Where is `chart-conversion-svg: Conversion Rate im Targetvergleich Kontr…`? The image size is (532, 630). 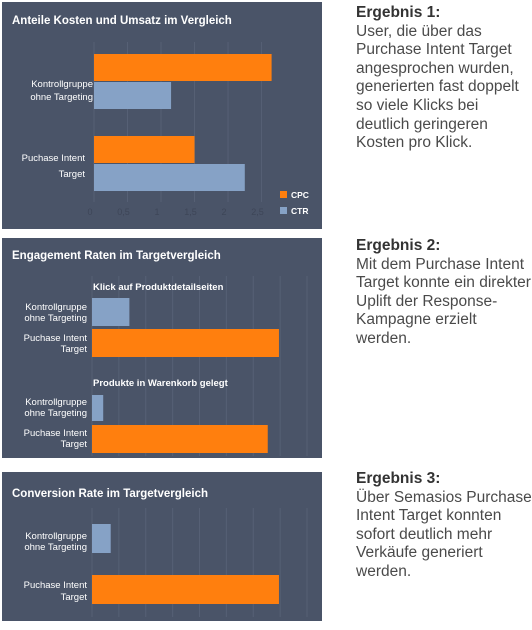
chart-conversion-svg: Conversion Rate im Targetvergleich Kontr… is located at coordinates (160, 552).